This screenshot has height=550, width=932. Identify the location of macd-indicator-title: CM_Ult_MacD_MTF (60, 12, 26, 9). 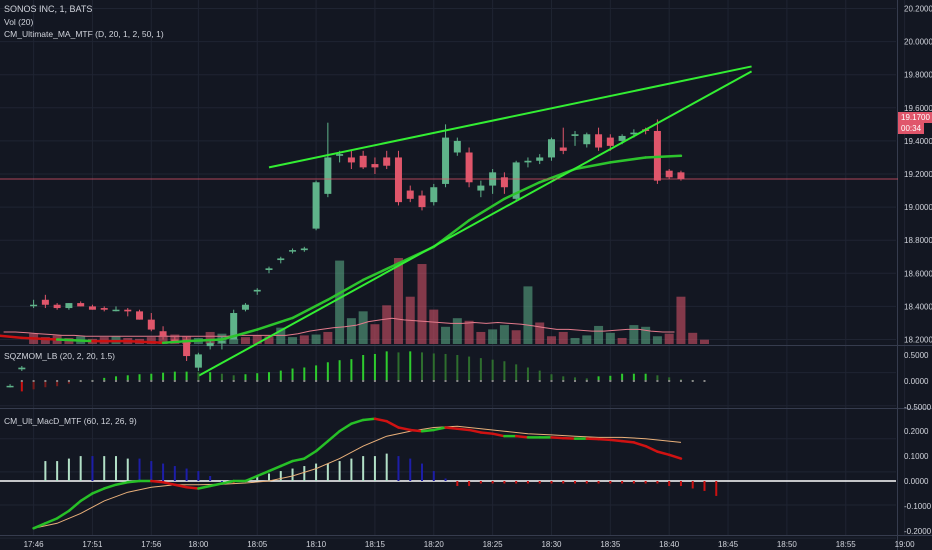
(70, 421).